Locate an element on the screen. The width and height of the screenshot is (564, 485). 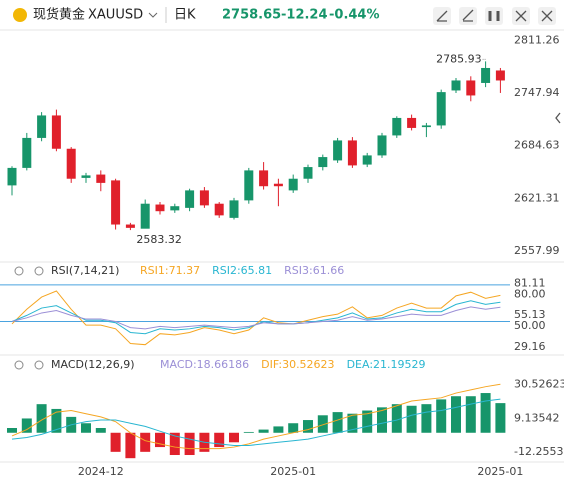
symbol: XAUUSD is located at coordinates (115, 15).